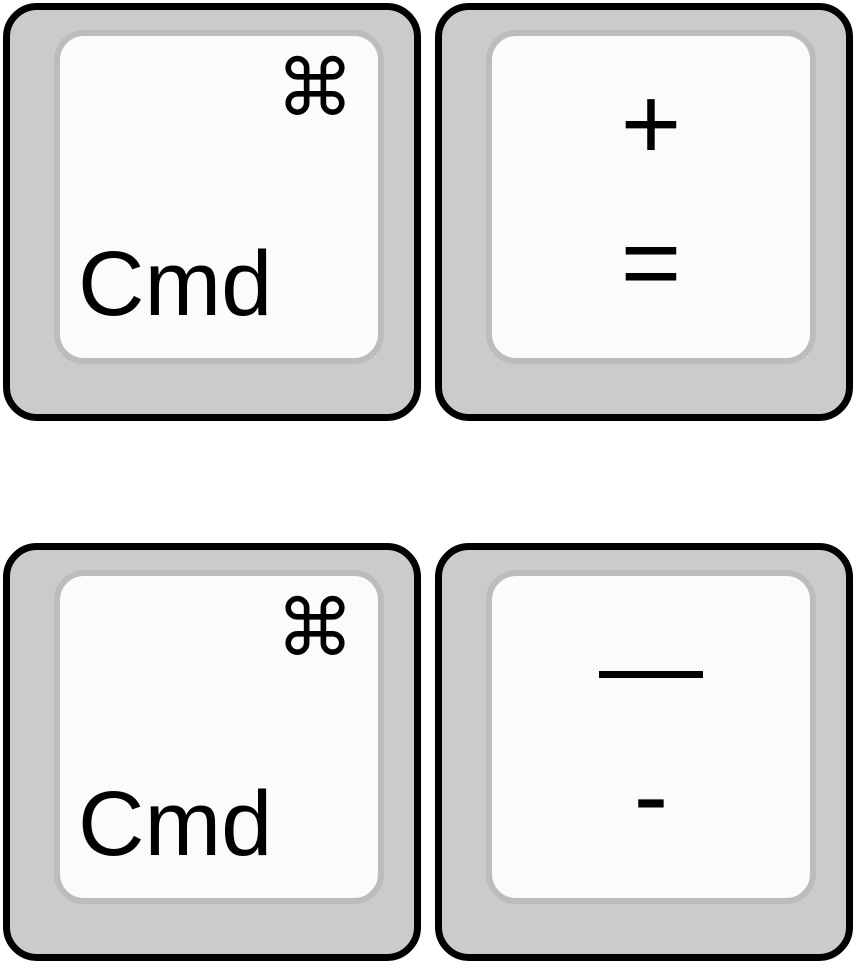  Describe the element at coordinates (651, 666) in the screenshot. I see `underscore-legend: —` at that location.